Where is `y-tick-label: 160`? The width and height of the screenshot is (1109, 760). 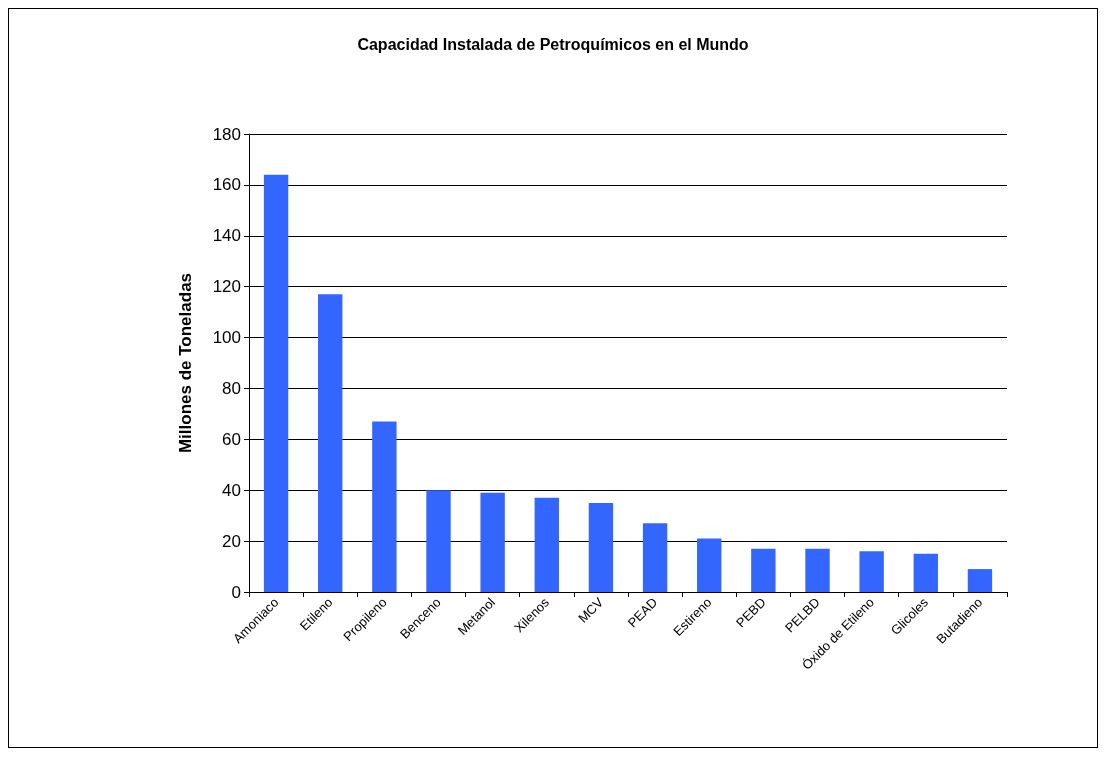
y-tick-label: 160 is located at coordinates (226, 185).